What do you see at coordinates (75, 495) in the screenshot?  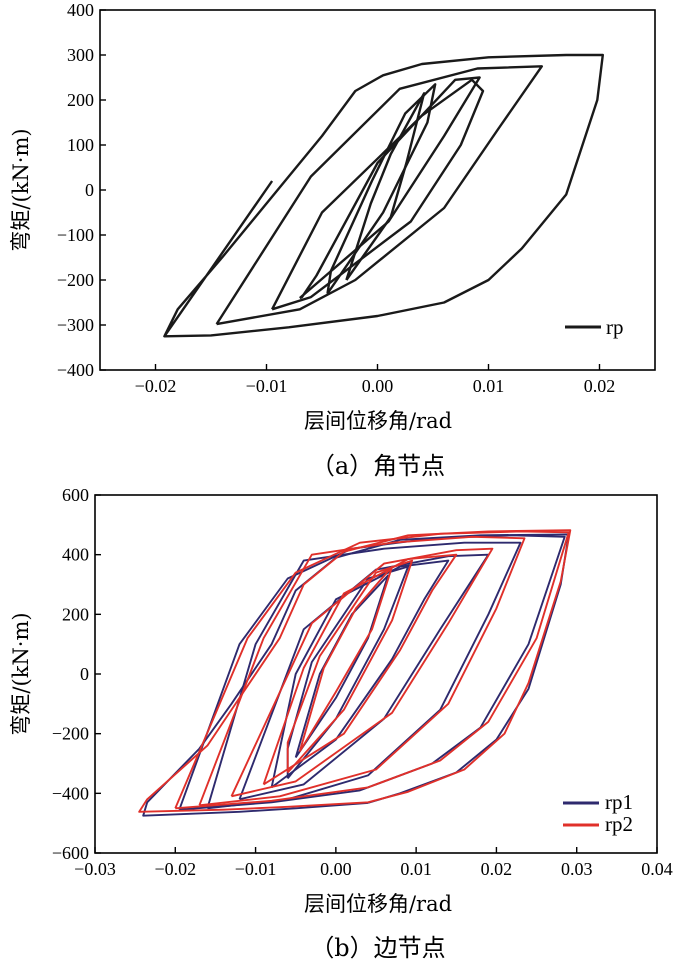 I see `y-tick-label: 600` at bounding box center [75, 495].